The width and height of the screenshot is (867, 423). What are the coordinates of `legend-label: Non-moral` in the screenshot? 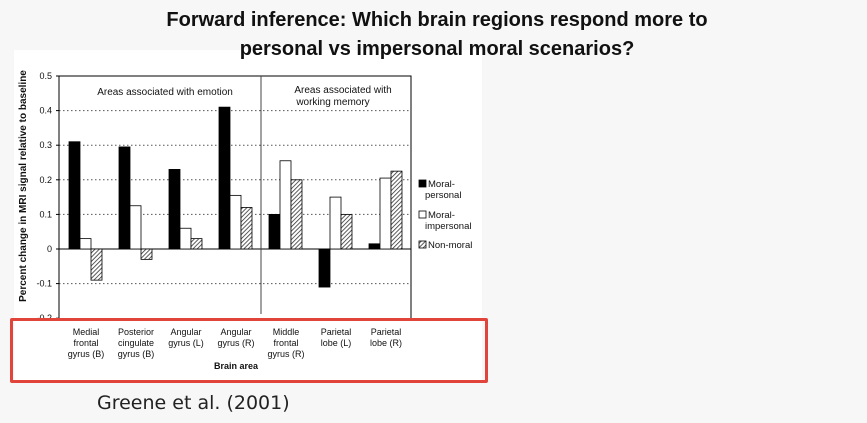 It's located at (450, 245).